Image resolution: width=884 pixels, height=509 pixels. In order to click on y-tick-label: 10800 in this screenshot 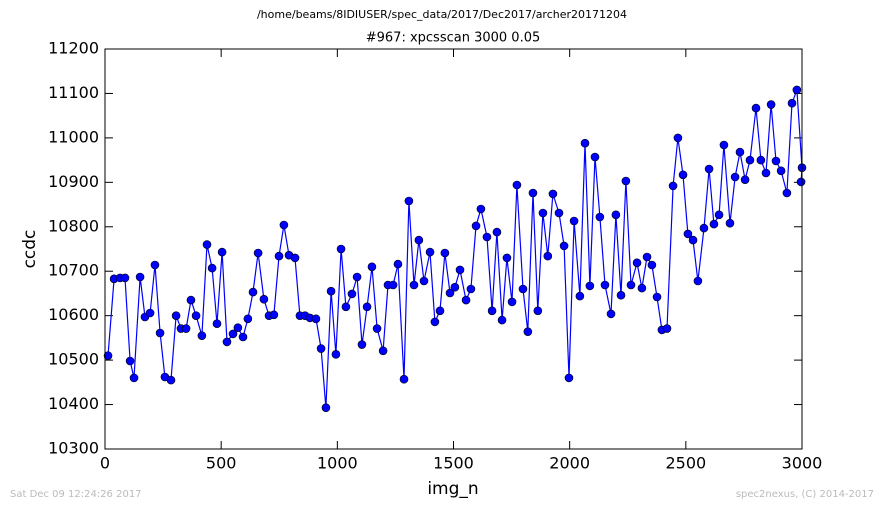, I will do `click(73, 225)`.